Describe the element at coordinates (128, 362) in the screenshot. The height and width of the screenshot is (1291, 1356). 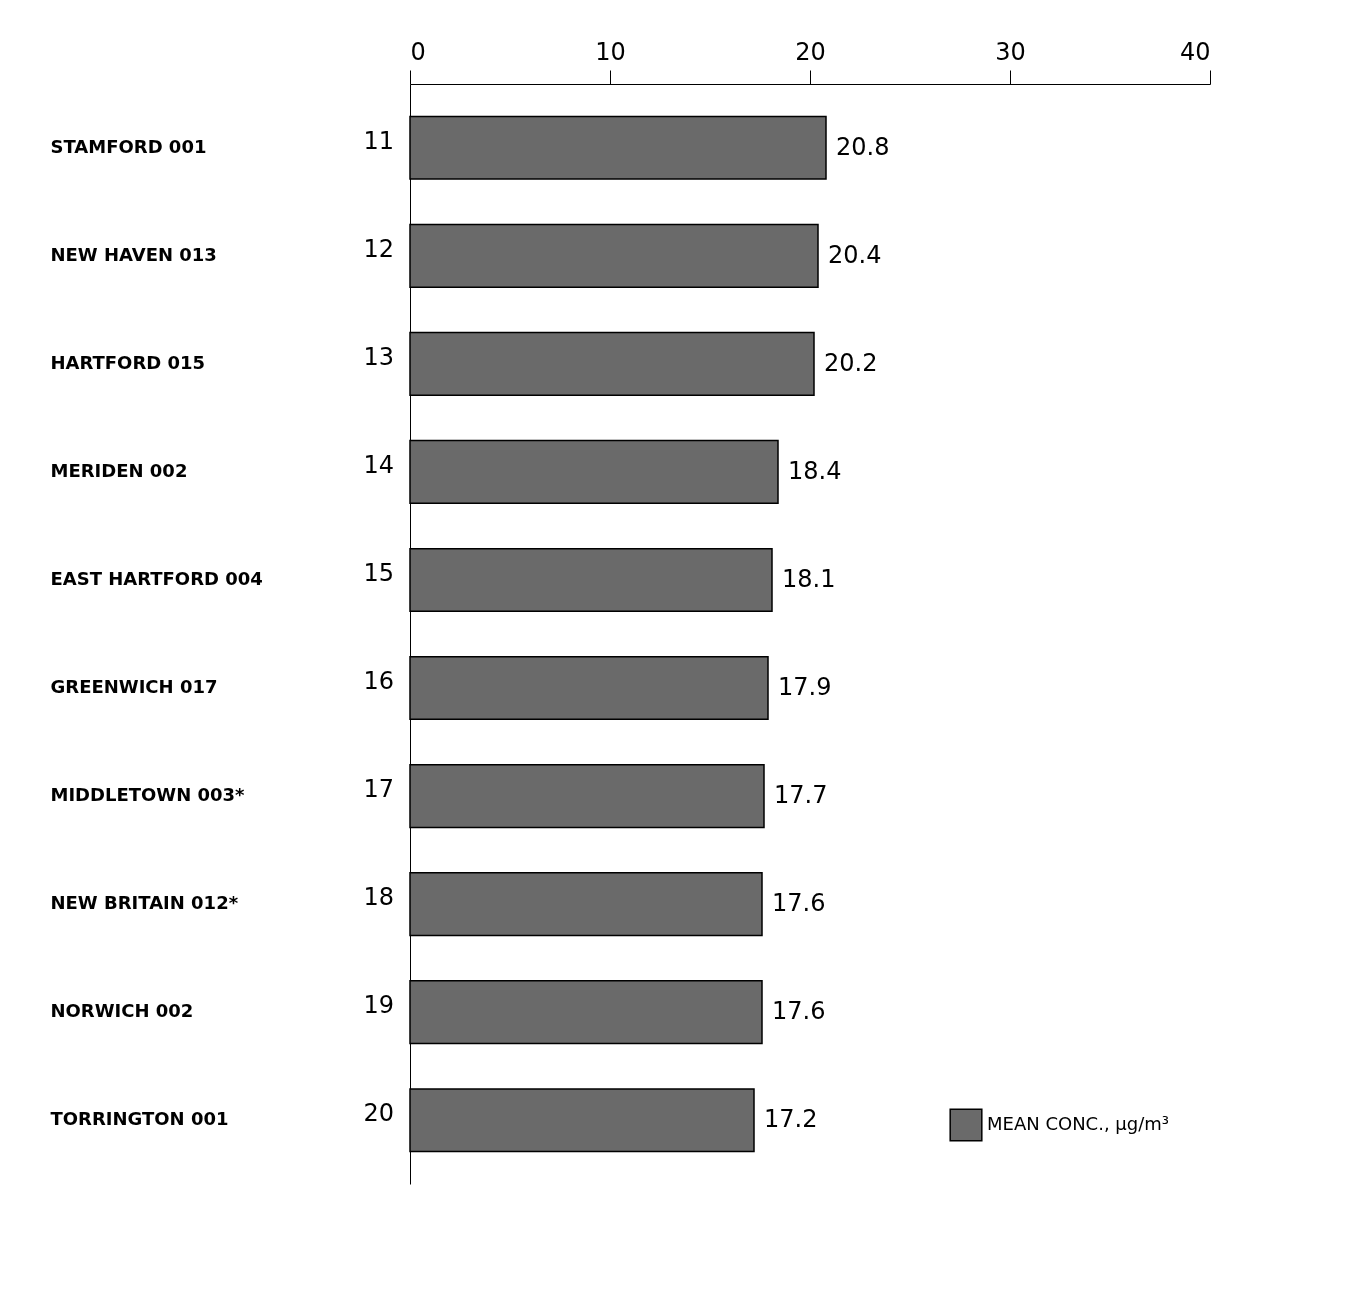
I see `y-tick-label: HARTFORD 015` at that location.